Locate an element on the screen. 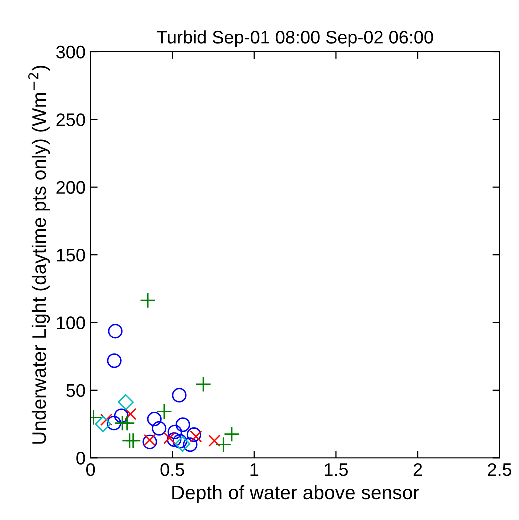 This screenshot has width=519, height=520. y-tick-label: 200 is located at coordinates (71, 187).